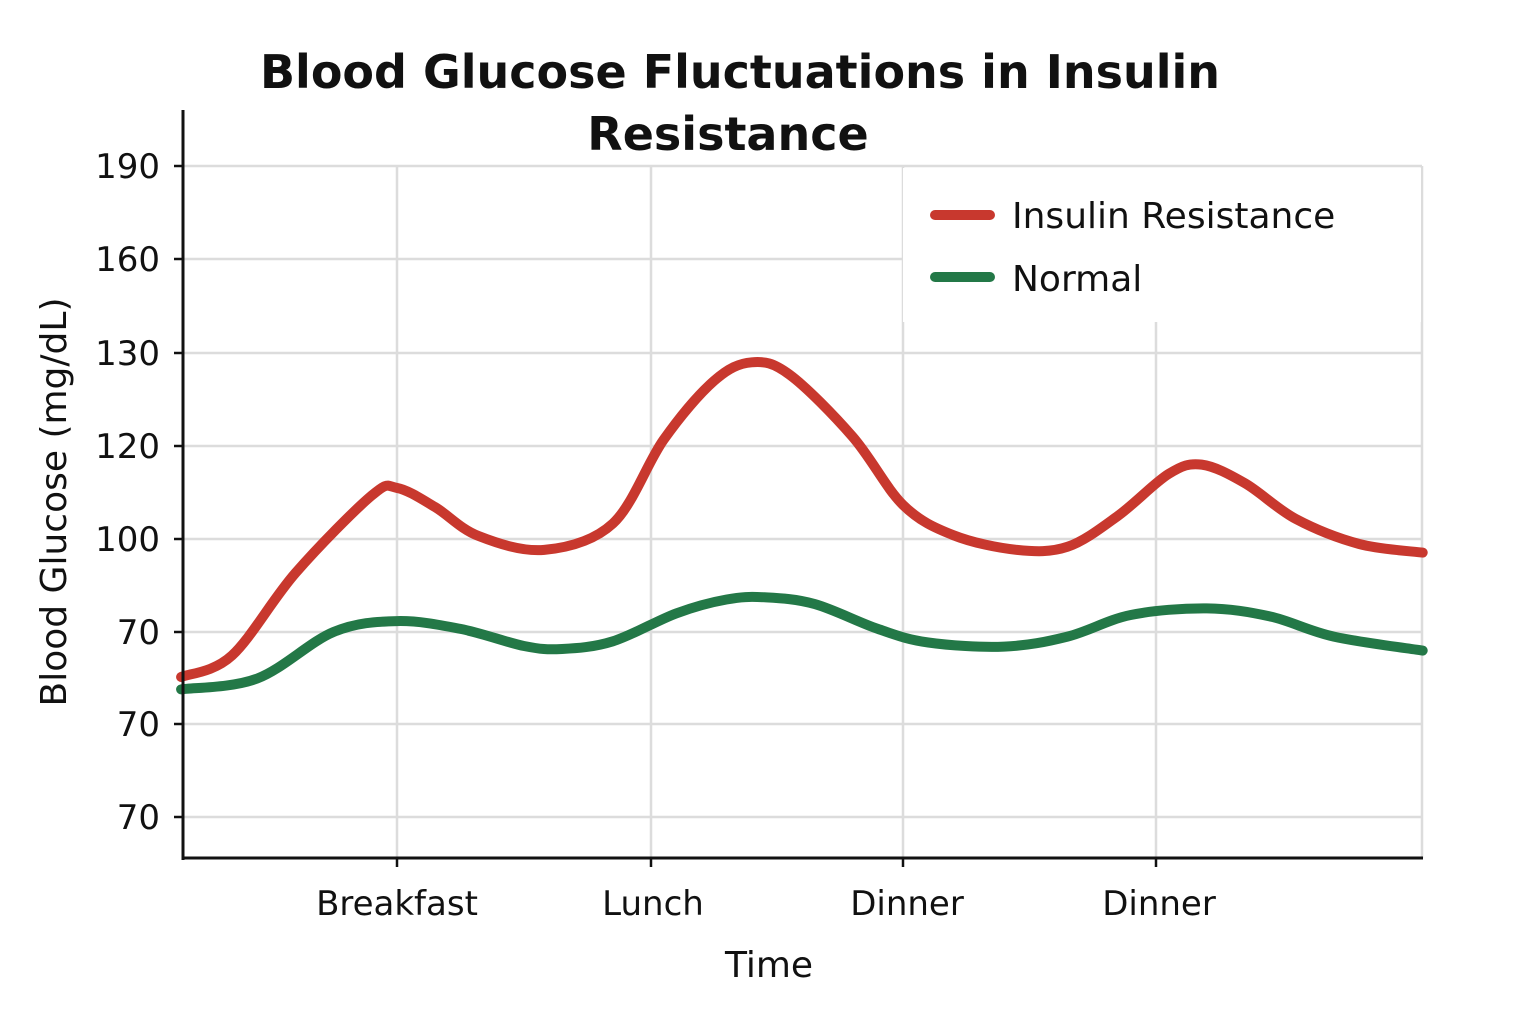 This screenshot has width=1536, height=1024. I want to click on y-tick-label-4: 120, so click(127, 447).